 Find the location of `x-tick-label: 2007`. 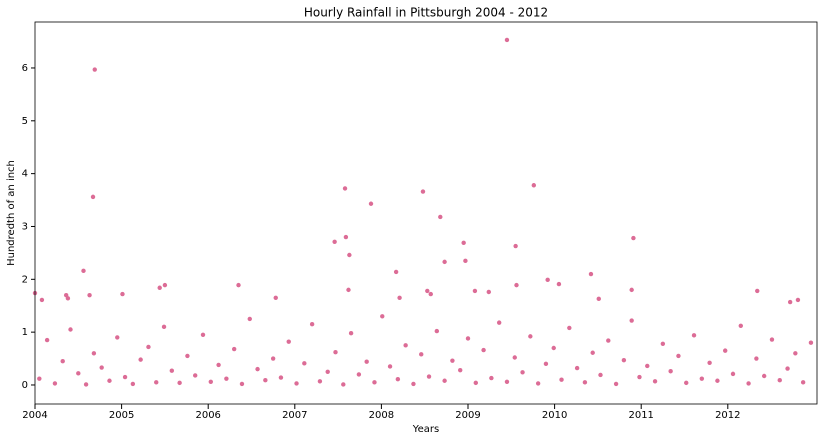

x-tick-label: 2007 is located at coordinates (294, 415).